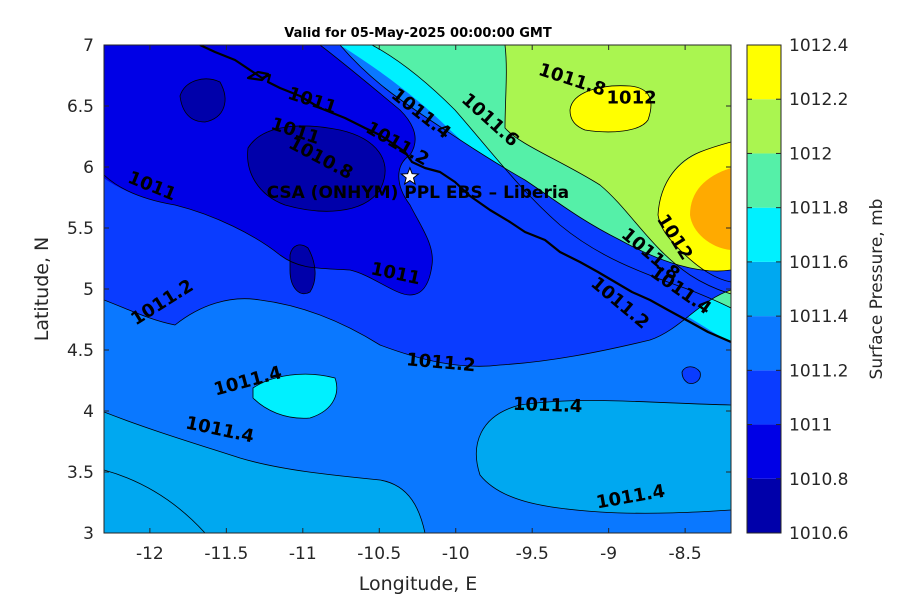 This screenshot has height=600, width=900. I want to click on fill-1011-2-blob, so click(691, 375).